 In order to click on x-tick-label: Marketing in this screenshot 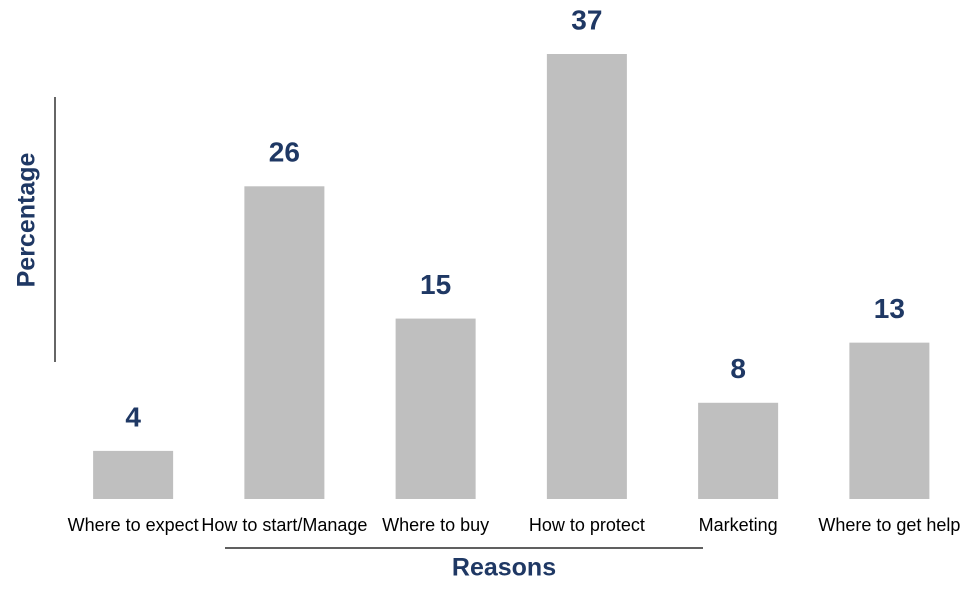, I will do `click(738, 525)`.